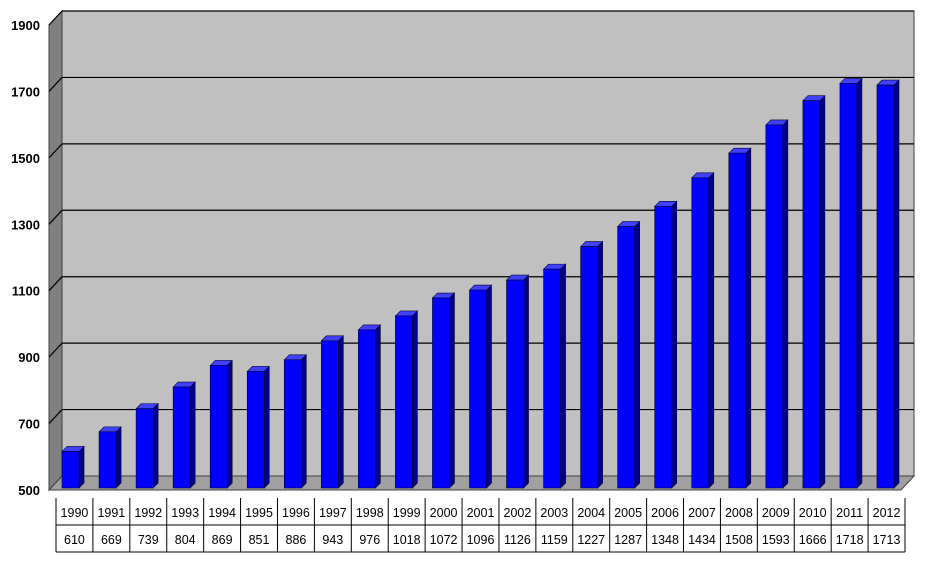 This screenshot has height=574, width=944. I want to click on data-label: 1018, so click(407, 540).